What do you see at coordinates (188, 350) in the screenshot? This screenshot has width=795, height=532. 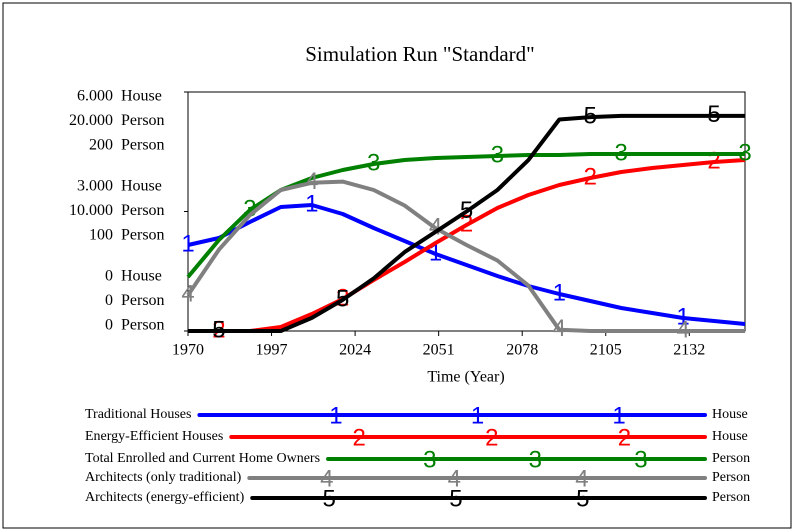 I see `x-tick-label: 1970` at bounding box center [188, 350].